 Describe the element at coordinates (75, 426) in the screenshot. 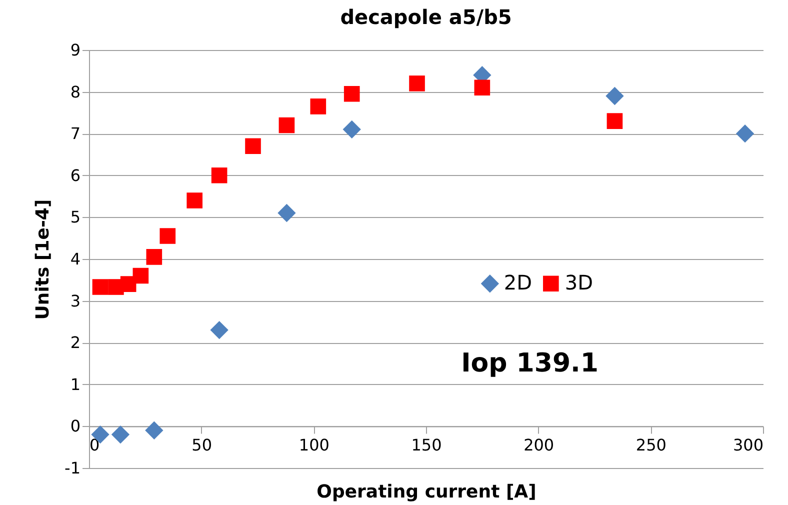

I see `y-tick-label: 0` at that location.